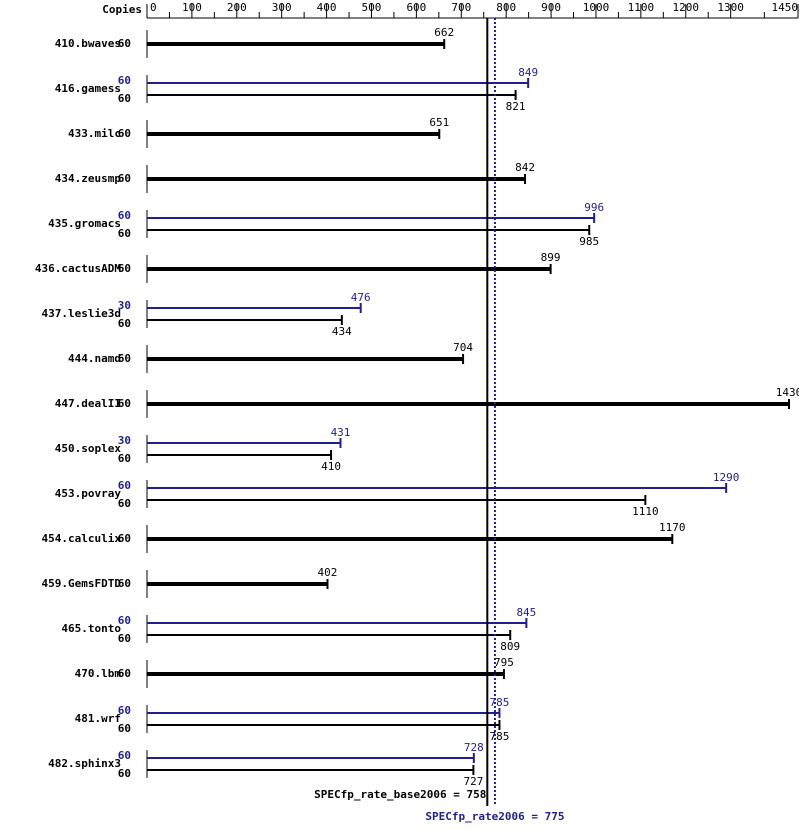  What do you see at coordinates (98, 673) in the screenshot?
I see `benchmark-name: 470.lbm` at bounding box center [98, 673].